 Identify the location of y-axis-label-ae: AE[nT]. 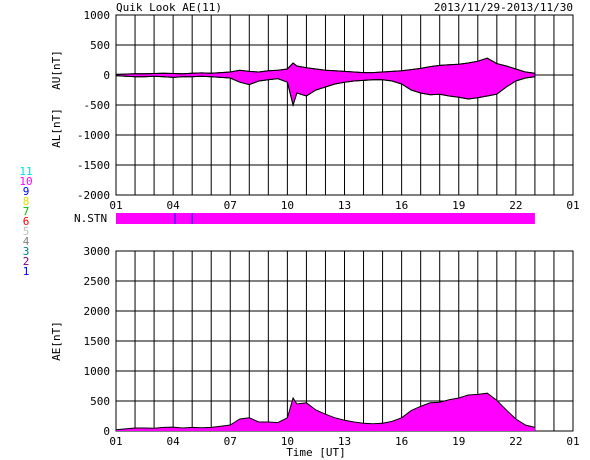
(56, 341).